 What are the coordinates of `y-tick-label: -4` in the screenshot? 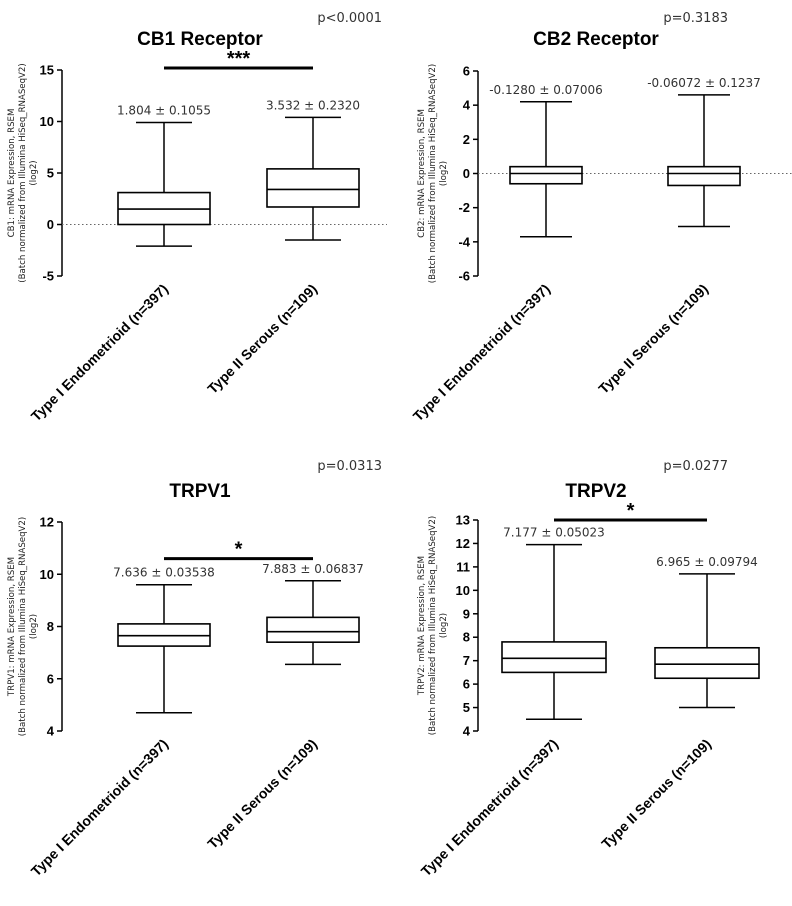 It's located at (464, 241).